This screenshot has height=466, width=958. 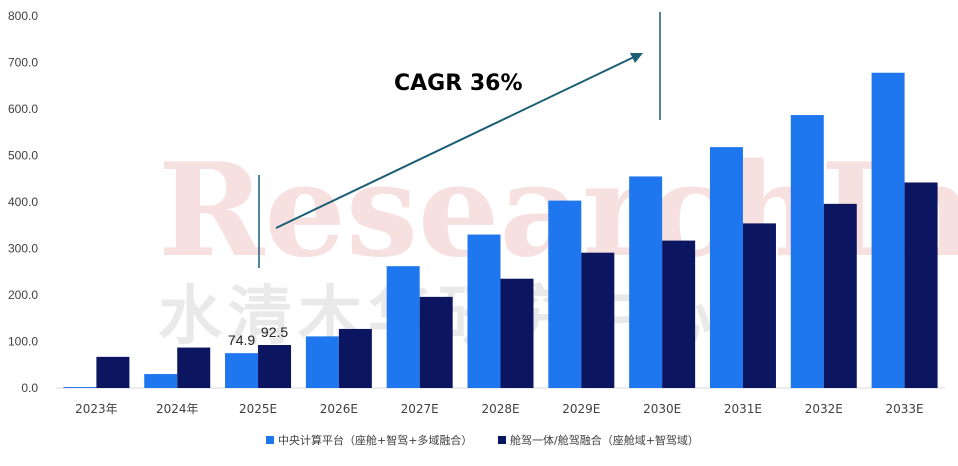 I want to click on x-tick-label: 2032E, so click(x=824, y=409).